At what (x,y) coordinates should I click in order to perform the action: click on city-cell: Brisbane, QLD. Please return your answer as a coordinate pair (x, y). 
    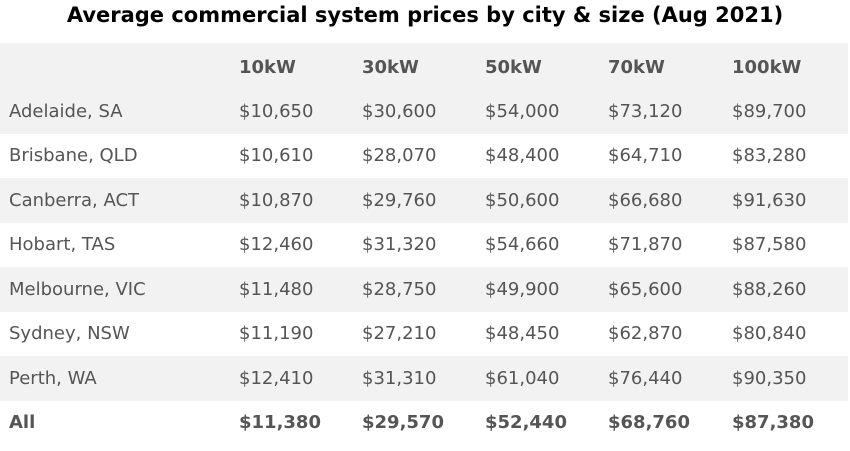
    Looking at the image, I should click on (73, 156).